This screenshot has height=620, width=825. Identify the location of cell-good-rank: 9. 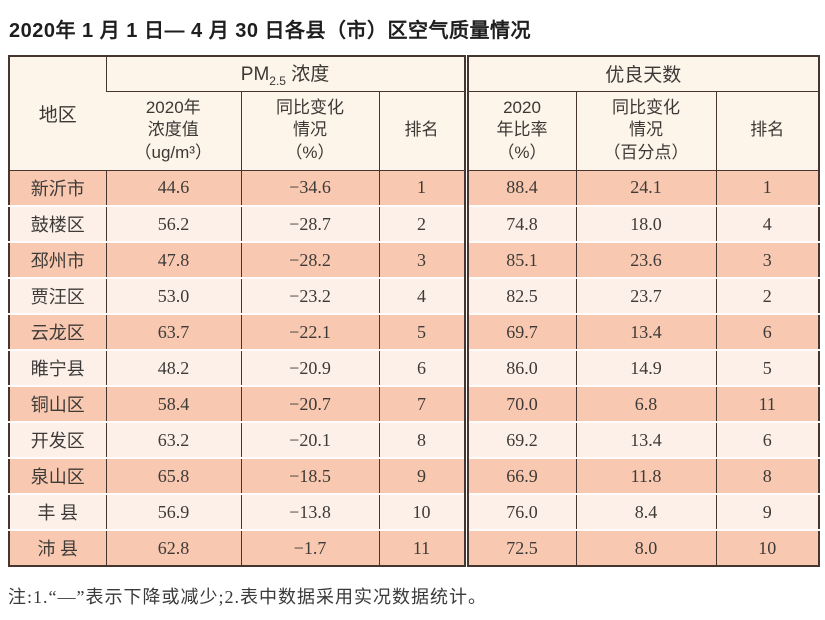
(767, 511).